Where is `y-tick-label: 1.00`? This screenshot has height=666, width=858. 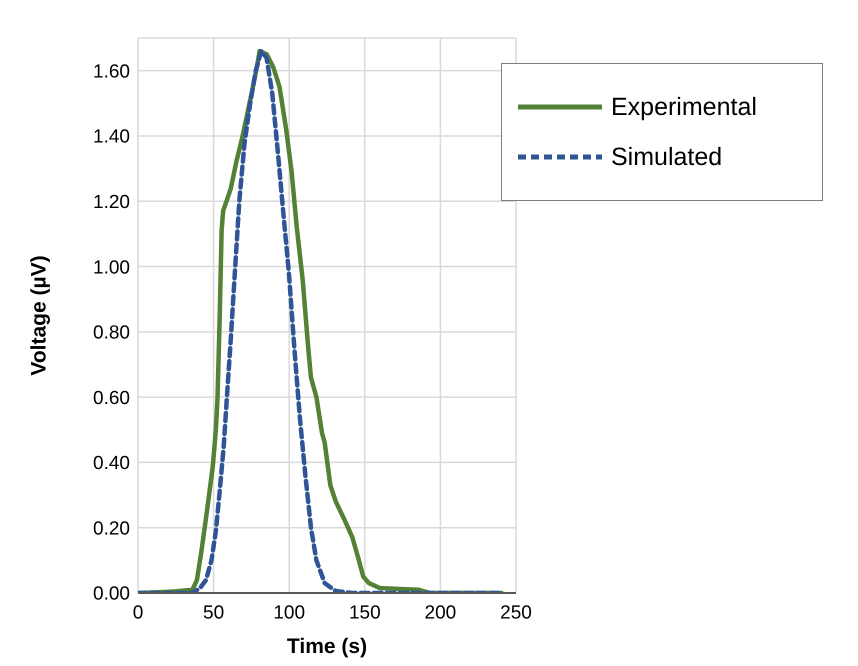 y-tick-label: 1.00 is located at coordinates (111, 267).